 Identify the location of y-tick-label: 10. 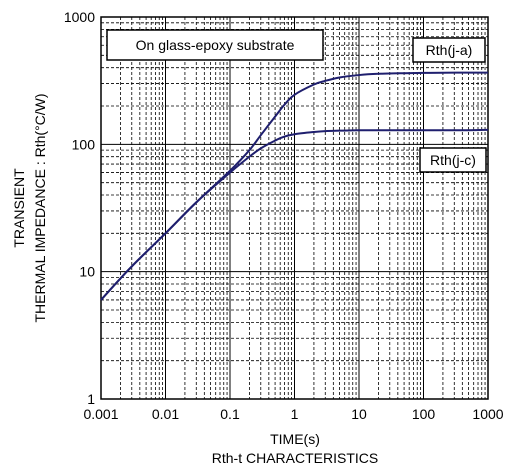
(87, 272).